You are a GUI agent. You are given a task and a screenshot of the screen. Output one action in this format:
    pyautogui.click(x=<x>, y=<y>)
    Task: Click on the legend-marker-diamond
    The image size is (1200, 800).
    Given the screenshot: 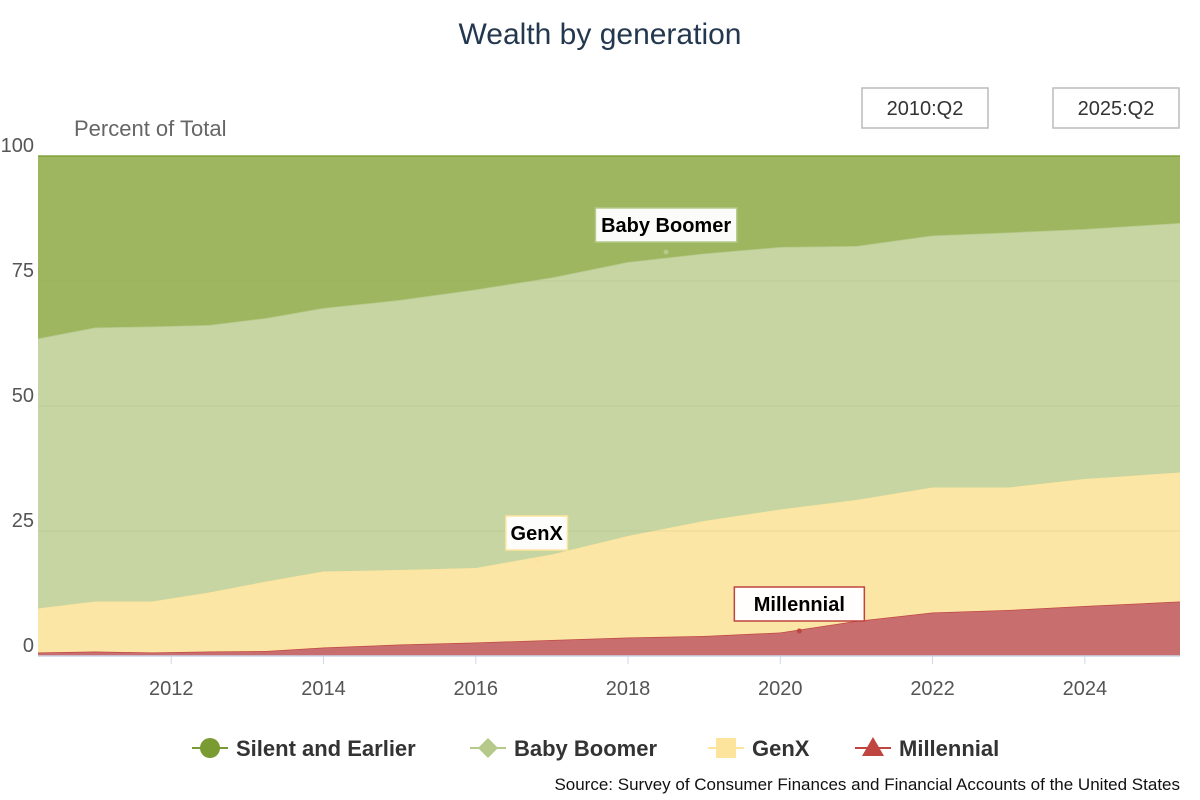 What is the action you would take?
    pyautogui.click(x=488, y=748)
    